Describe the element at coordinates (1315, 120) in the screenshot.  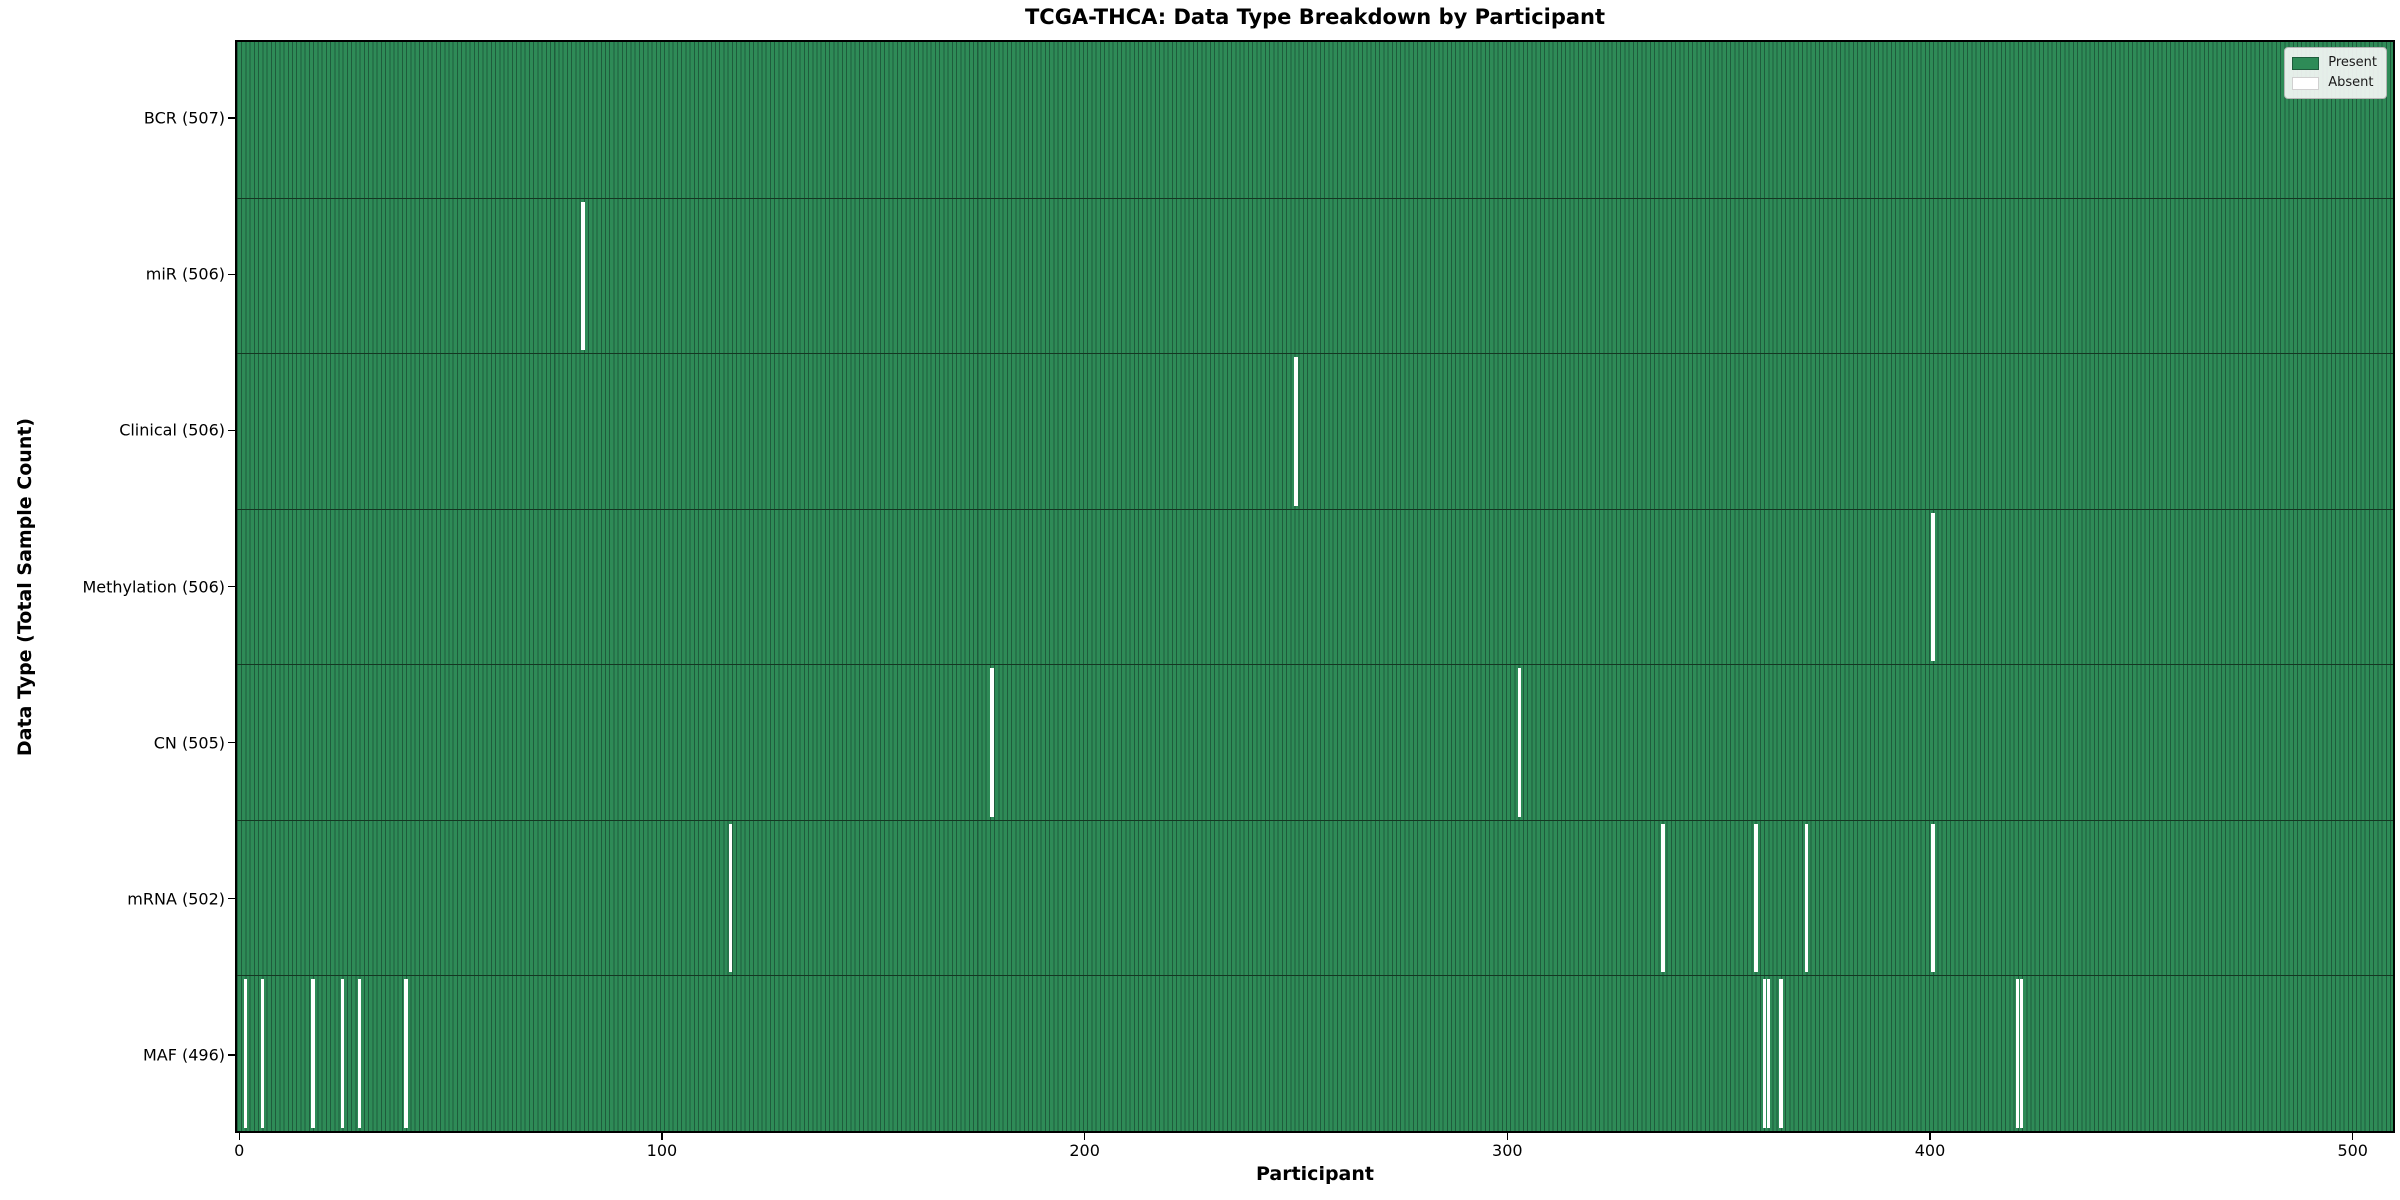
I see `row-band-bcr` at that location.